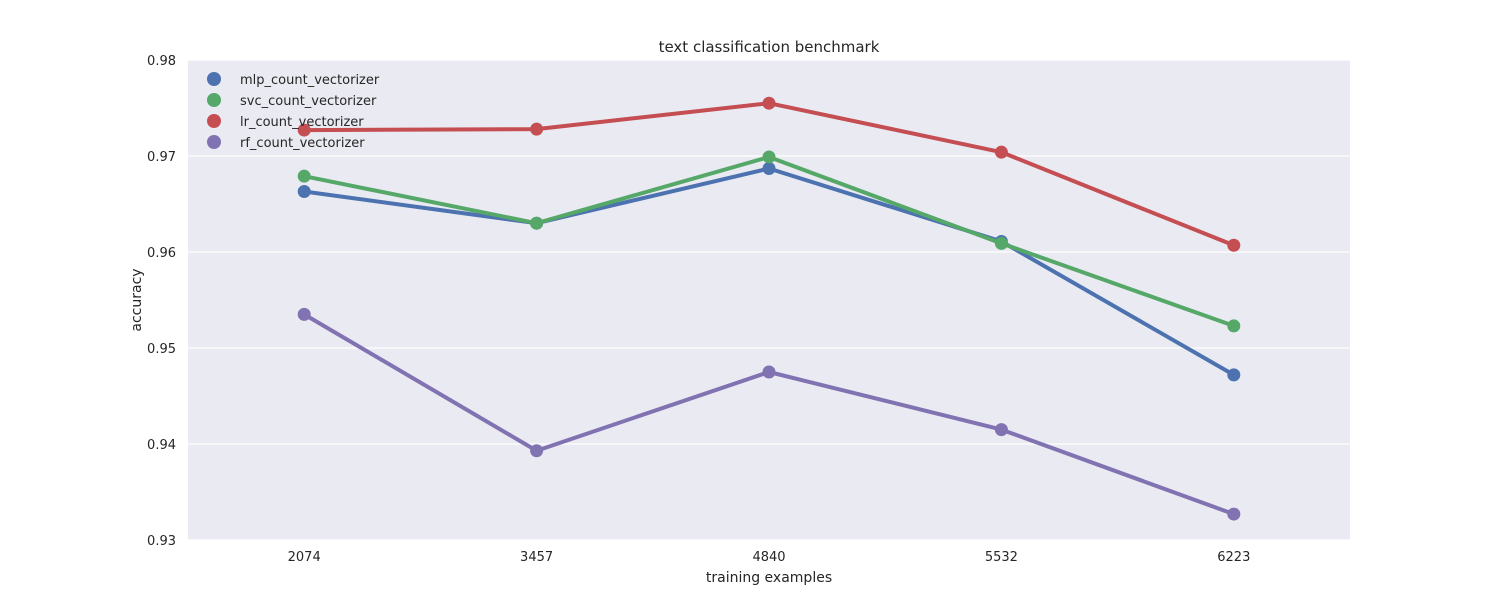 The height and width of the screenshot is (600, 1500). What do you see at coordinates (161, 253) in the screenshot?
I see `y-tick-label: 0.96` at bounding box center [161, 253].